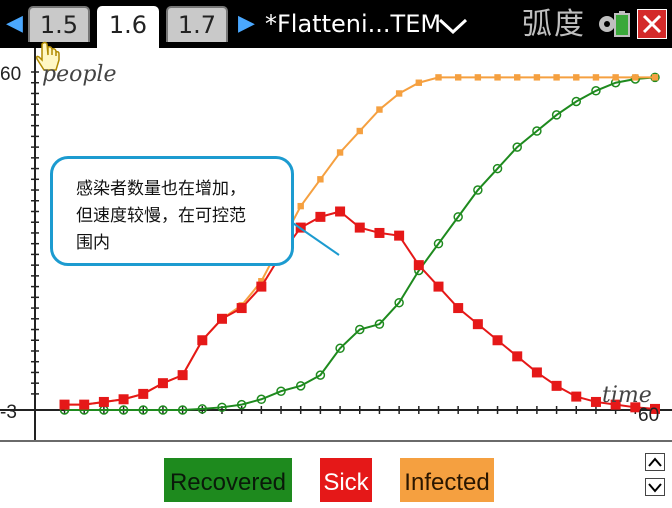 The height and width of the screenshot is (508, 672). What do you see at coordinates (246, 23) in the screenshot?
I see `next-tab-arrow-icon: ▶` at bounding box center [246, 23].